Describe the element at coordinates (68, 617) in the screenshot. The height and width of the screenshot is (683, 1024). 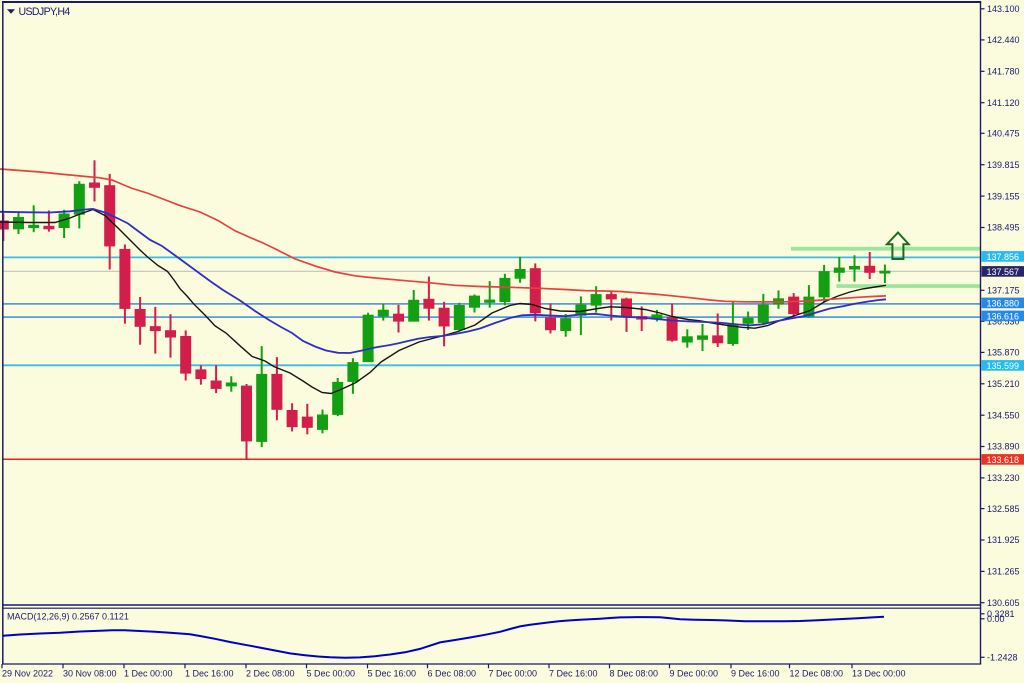
I see `svg-text: MACD(12,26,9) 0.2567 0.1121` at that location.